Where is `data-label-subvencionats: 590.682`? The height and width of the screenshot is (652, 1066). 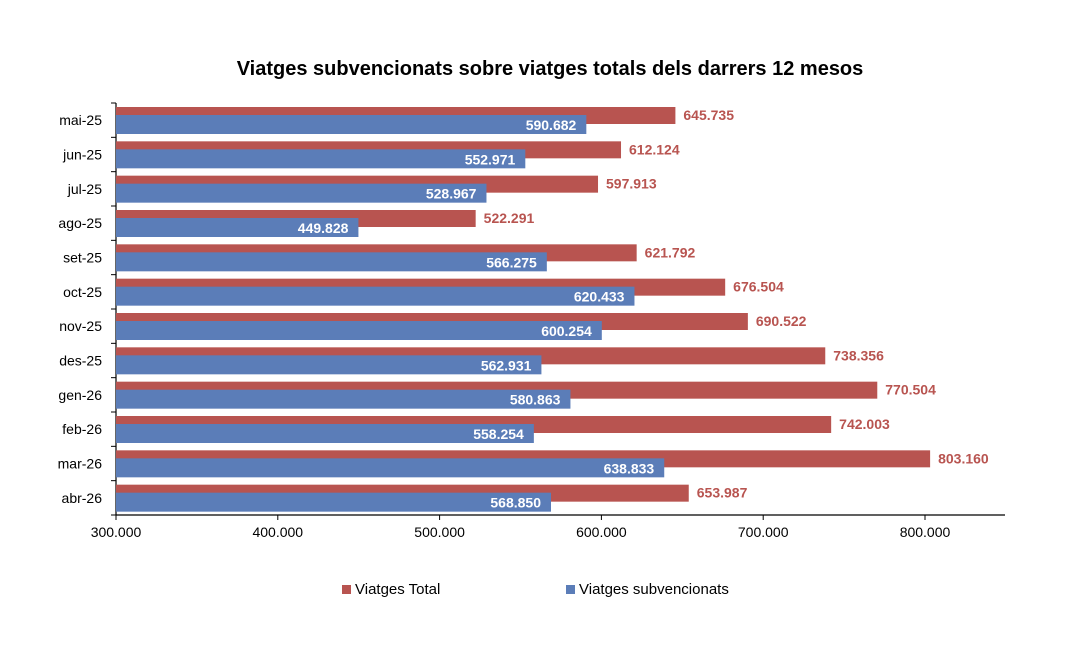 data-label-subvencionats: 590.682 is located at coordinates (551, 125).